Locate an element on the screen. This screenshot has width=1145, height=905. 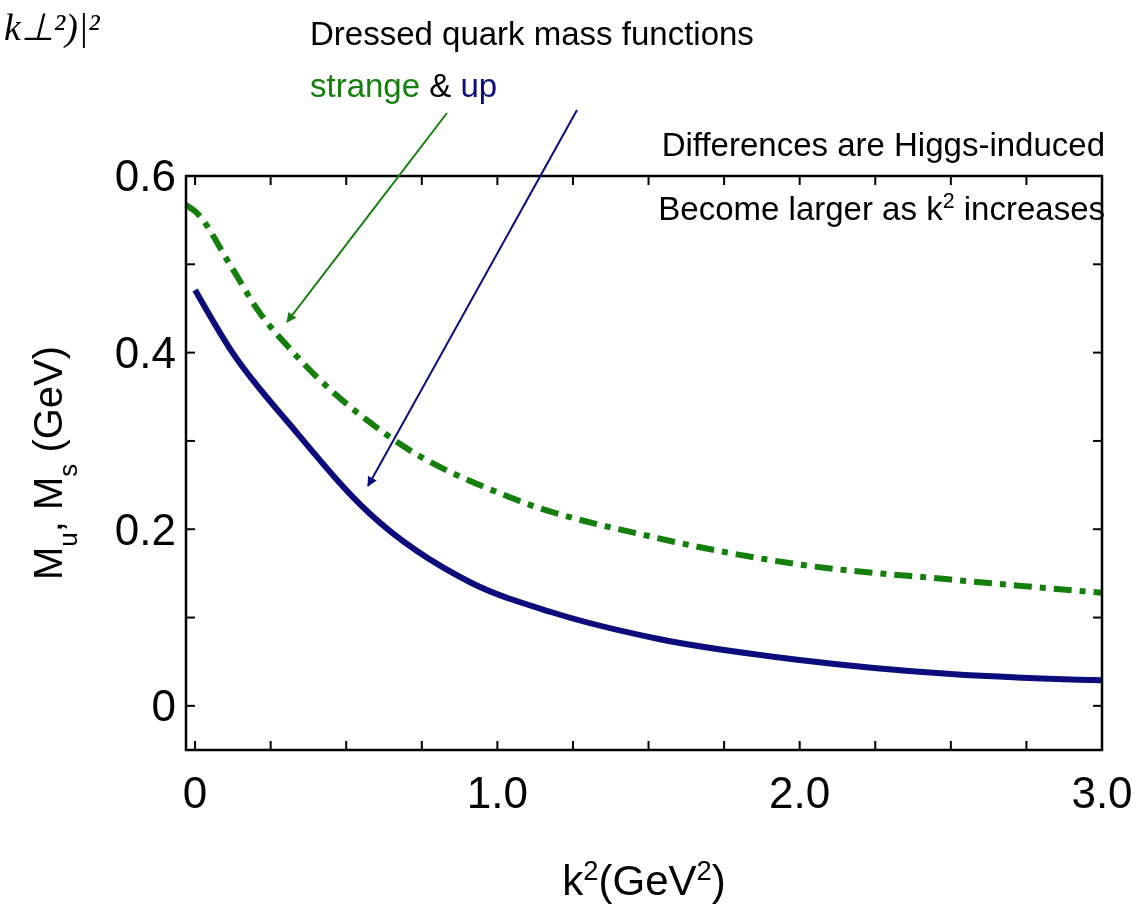
x-tick-label: 2.0 is located at coordinates (800, 792).